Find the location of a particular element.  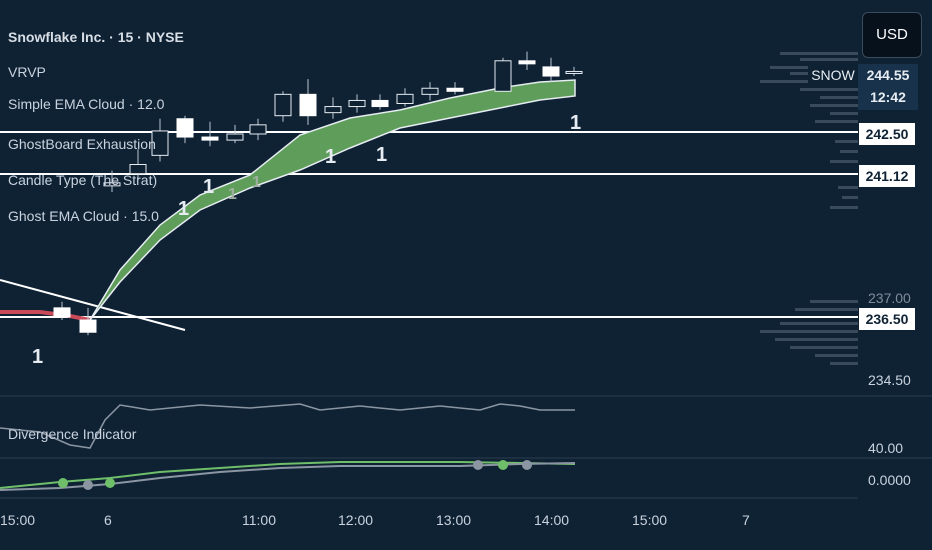

price-level-label: 236.50 is located at coordinates (887, 319).